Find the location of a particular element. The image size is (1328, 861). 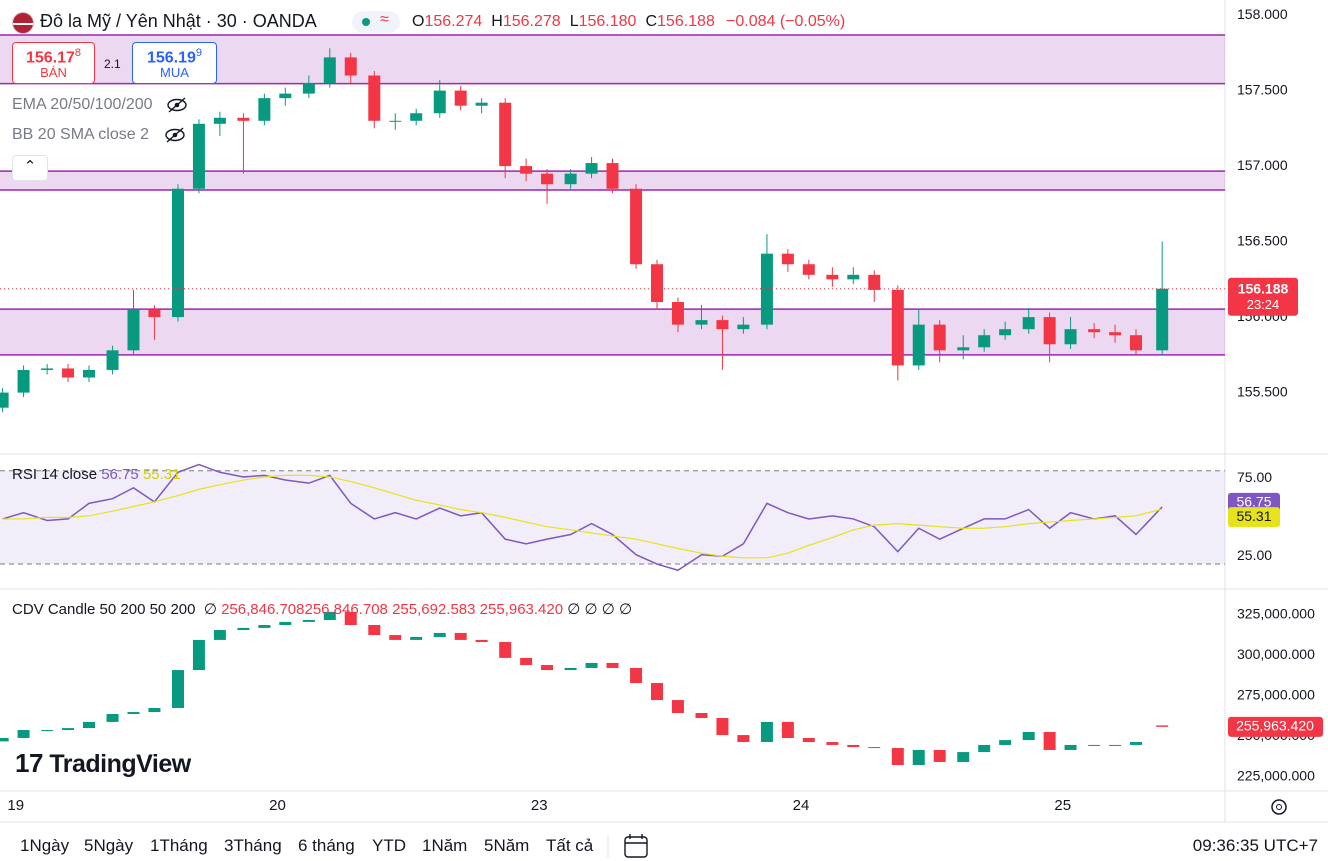

cdv-value-box is located at coordinates (1275, 726).